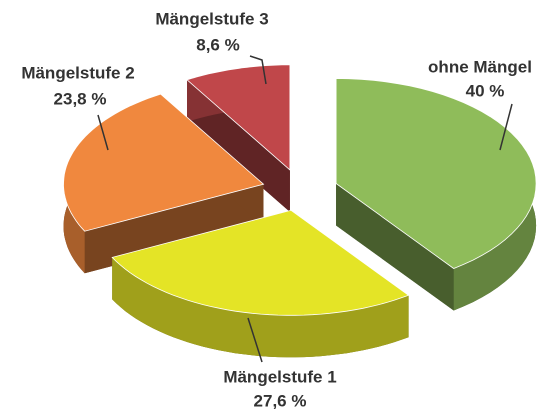 The height and width of the screenshot is (412, 549). Describe the element at coordinates (480, 66) in the screenshot. I see `category-label: ohne Mängel` at that location.